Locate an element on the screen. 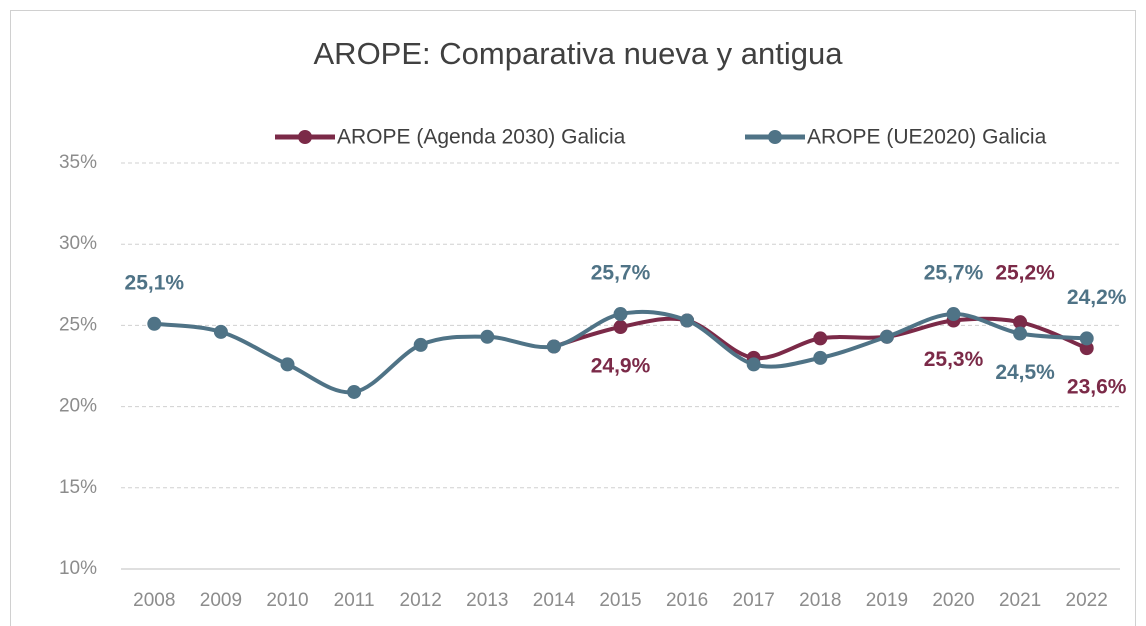  x-tick-label: 2008 is located at coordinates (154, 600).